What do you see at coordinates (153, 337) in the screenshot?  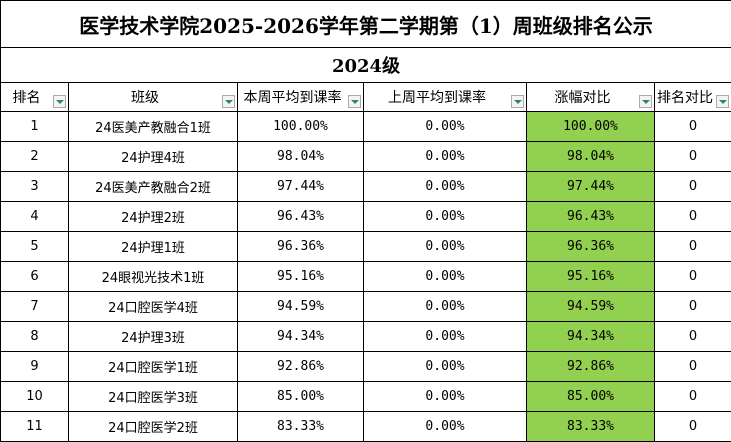 I see `data-cell: 24护理3班` at bounding box center [153, 337].